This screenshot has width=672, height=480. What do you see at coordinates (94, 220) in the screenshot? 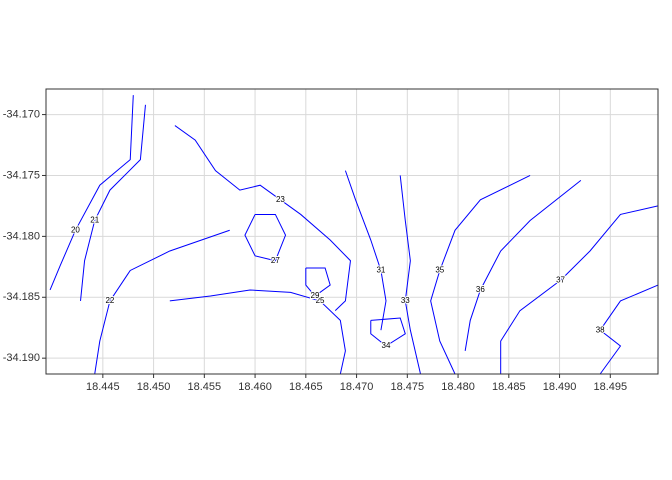
I see `contour-label: 21` at bounding box center [94, 220].